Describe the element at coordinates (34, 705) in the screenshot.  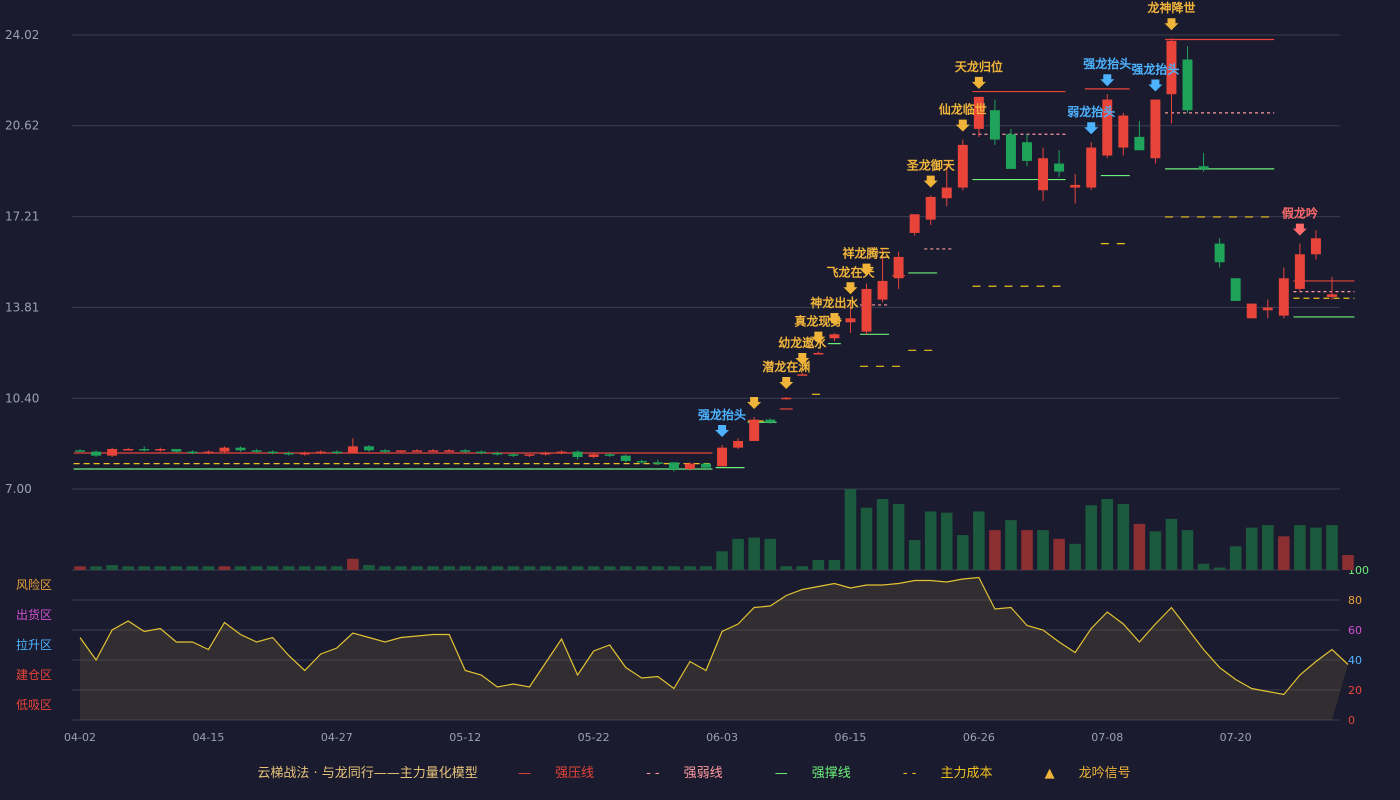
I see `zone-label: 低吸区` at that location.